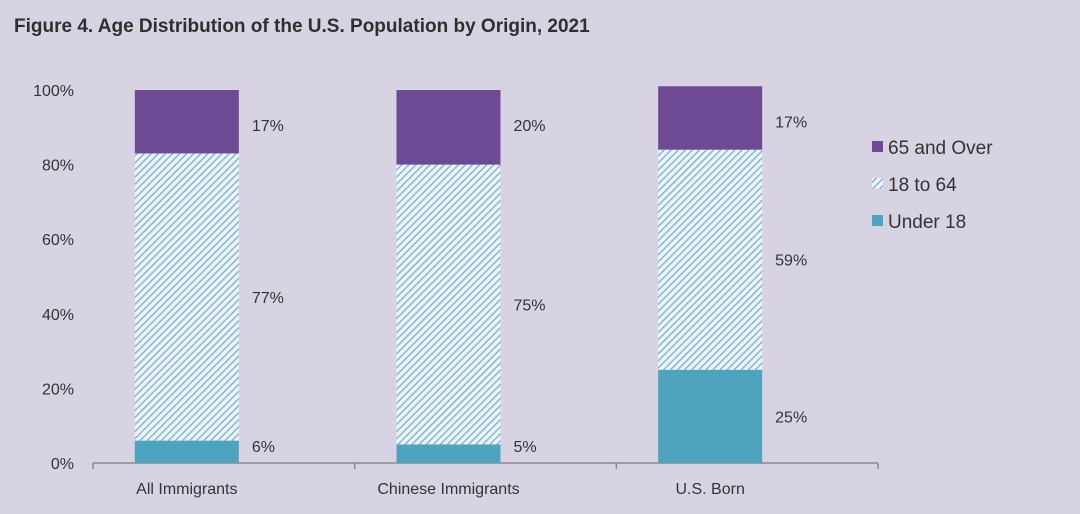 The height and width of the screenshot is (514, 1080). Describe the element at coordinates (525, 447) in the screenshot. I see `data-label-under-18-chinese-immigrants: 5%` at that location.